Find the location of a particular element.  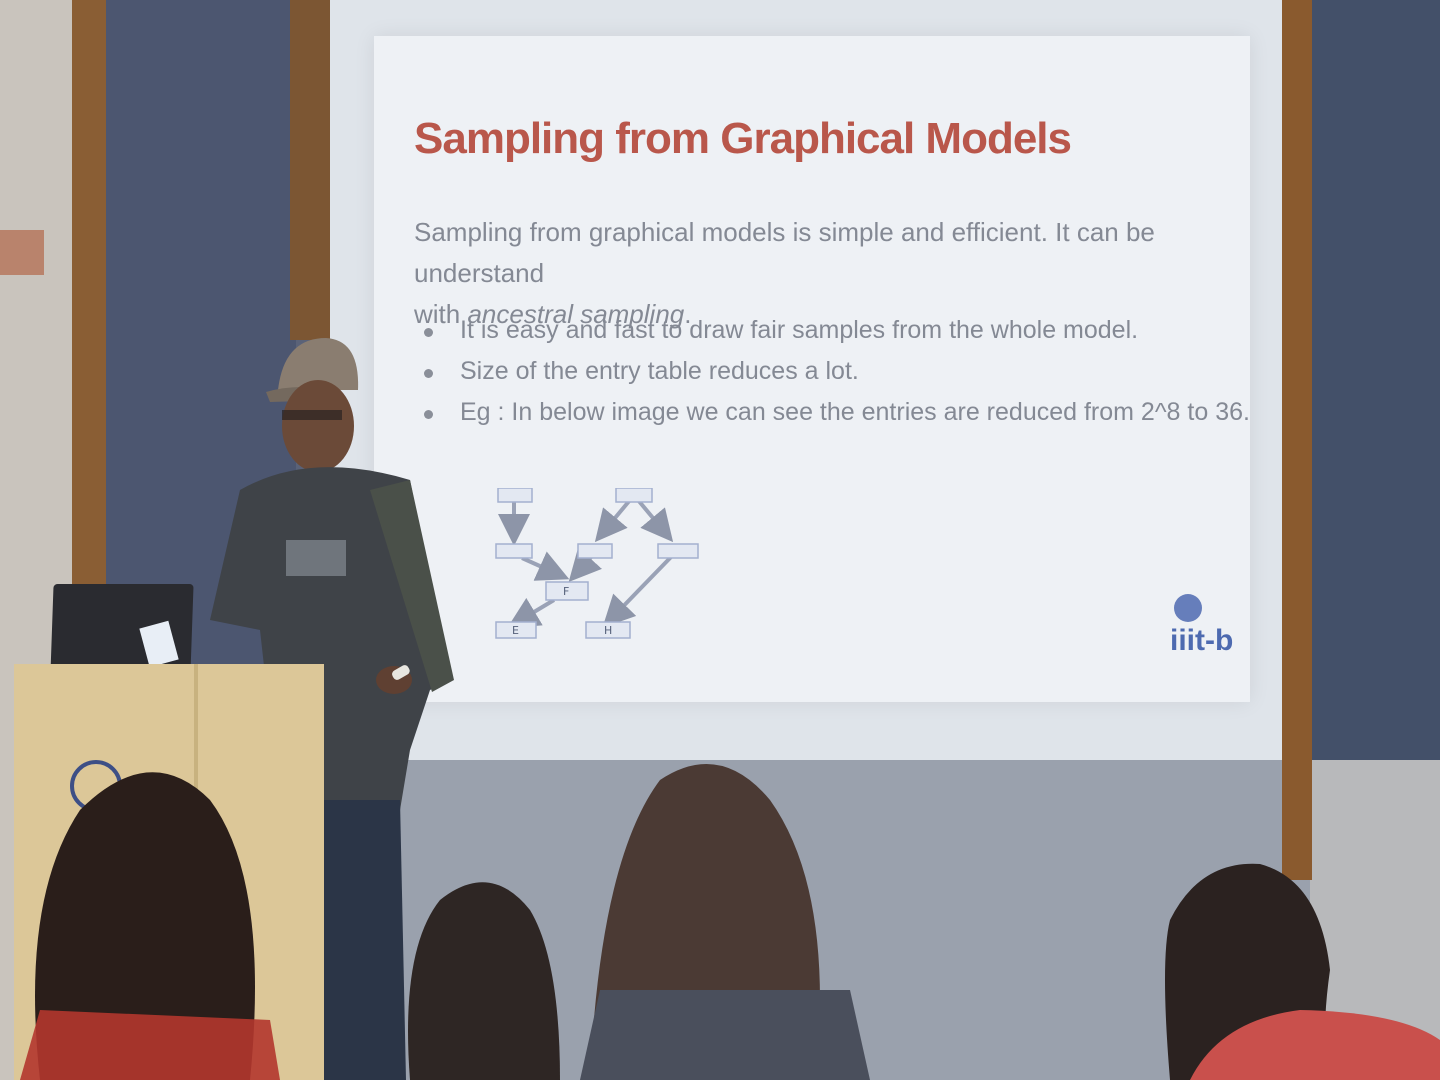

paragraph-line-2-suffix: . is located at coordinates (688, 314).